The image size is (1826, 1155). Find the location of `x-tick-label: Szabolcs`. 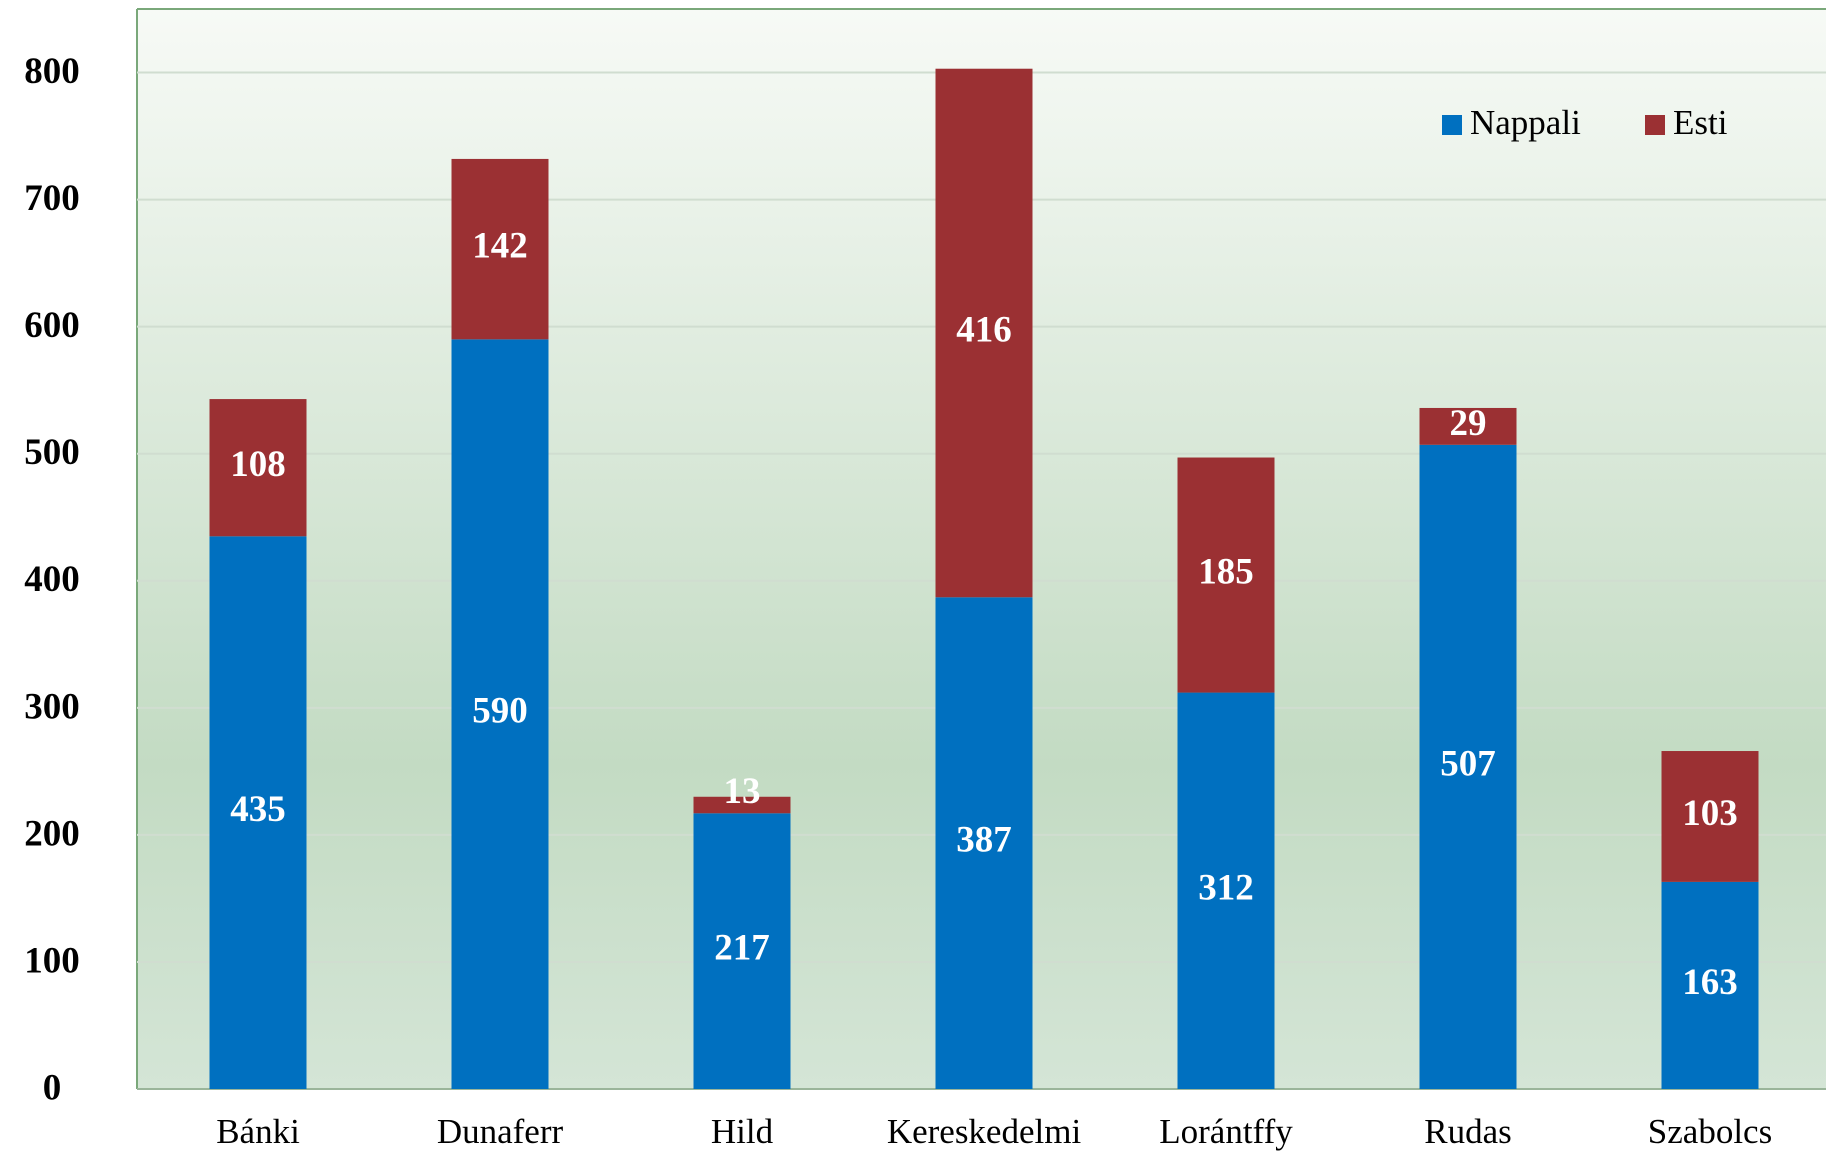

x-tick-label: Szabolcs is located at coordinates (1710, 1131).